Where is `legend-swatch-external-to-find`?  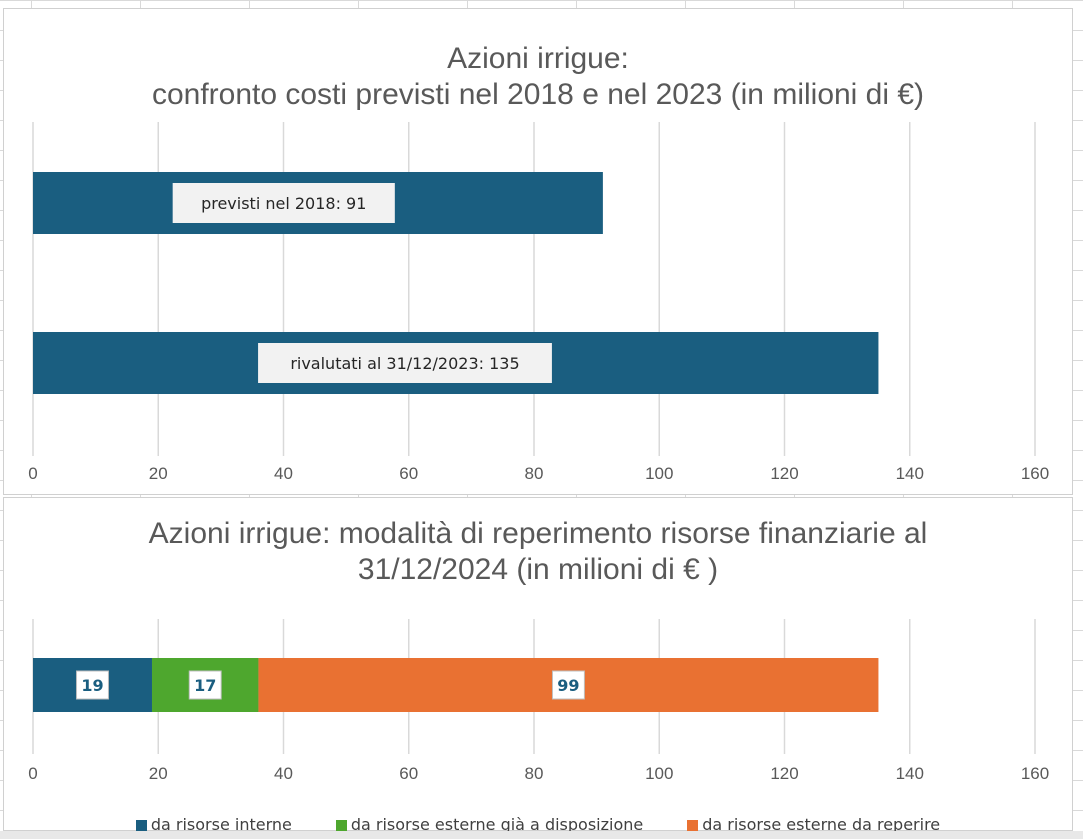 legend-swatch-external-to-find is located at coordinates (693, 825).